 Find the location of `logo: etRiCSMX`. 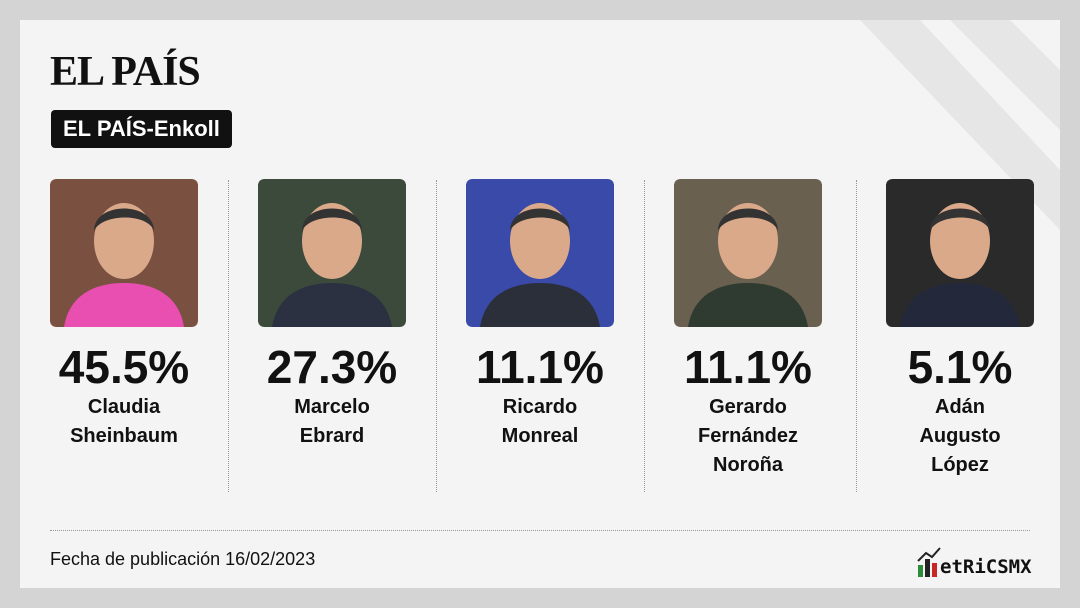

logo: etRiCSMX is located at coordinates (976, 565).